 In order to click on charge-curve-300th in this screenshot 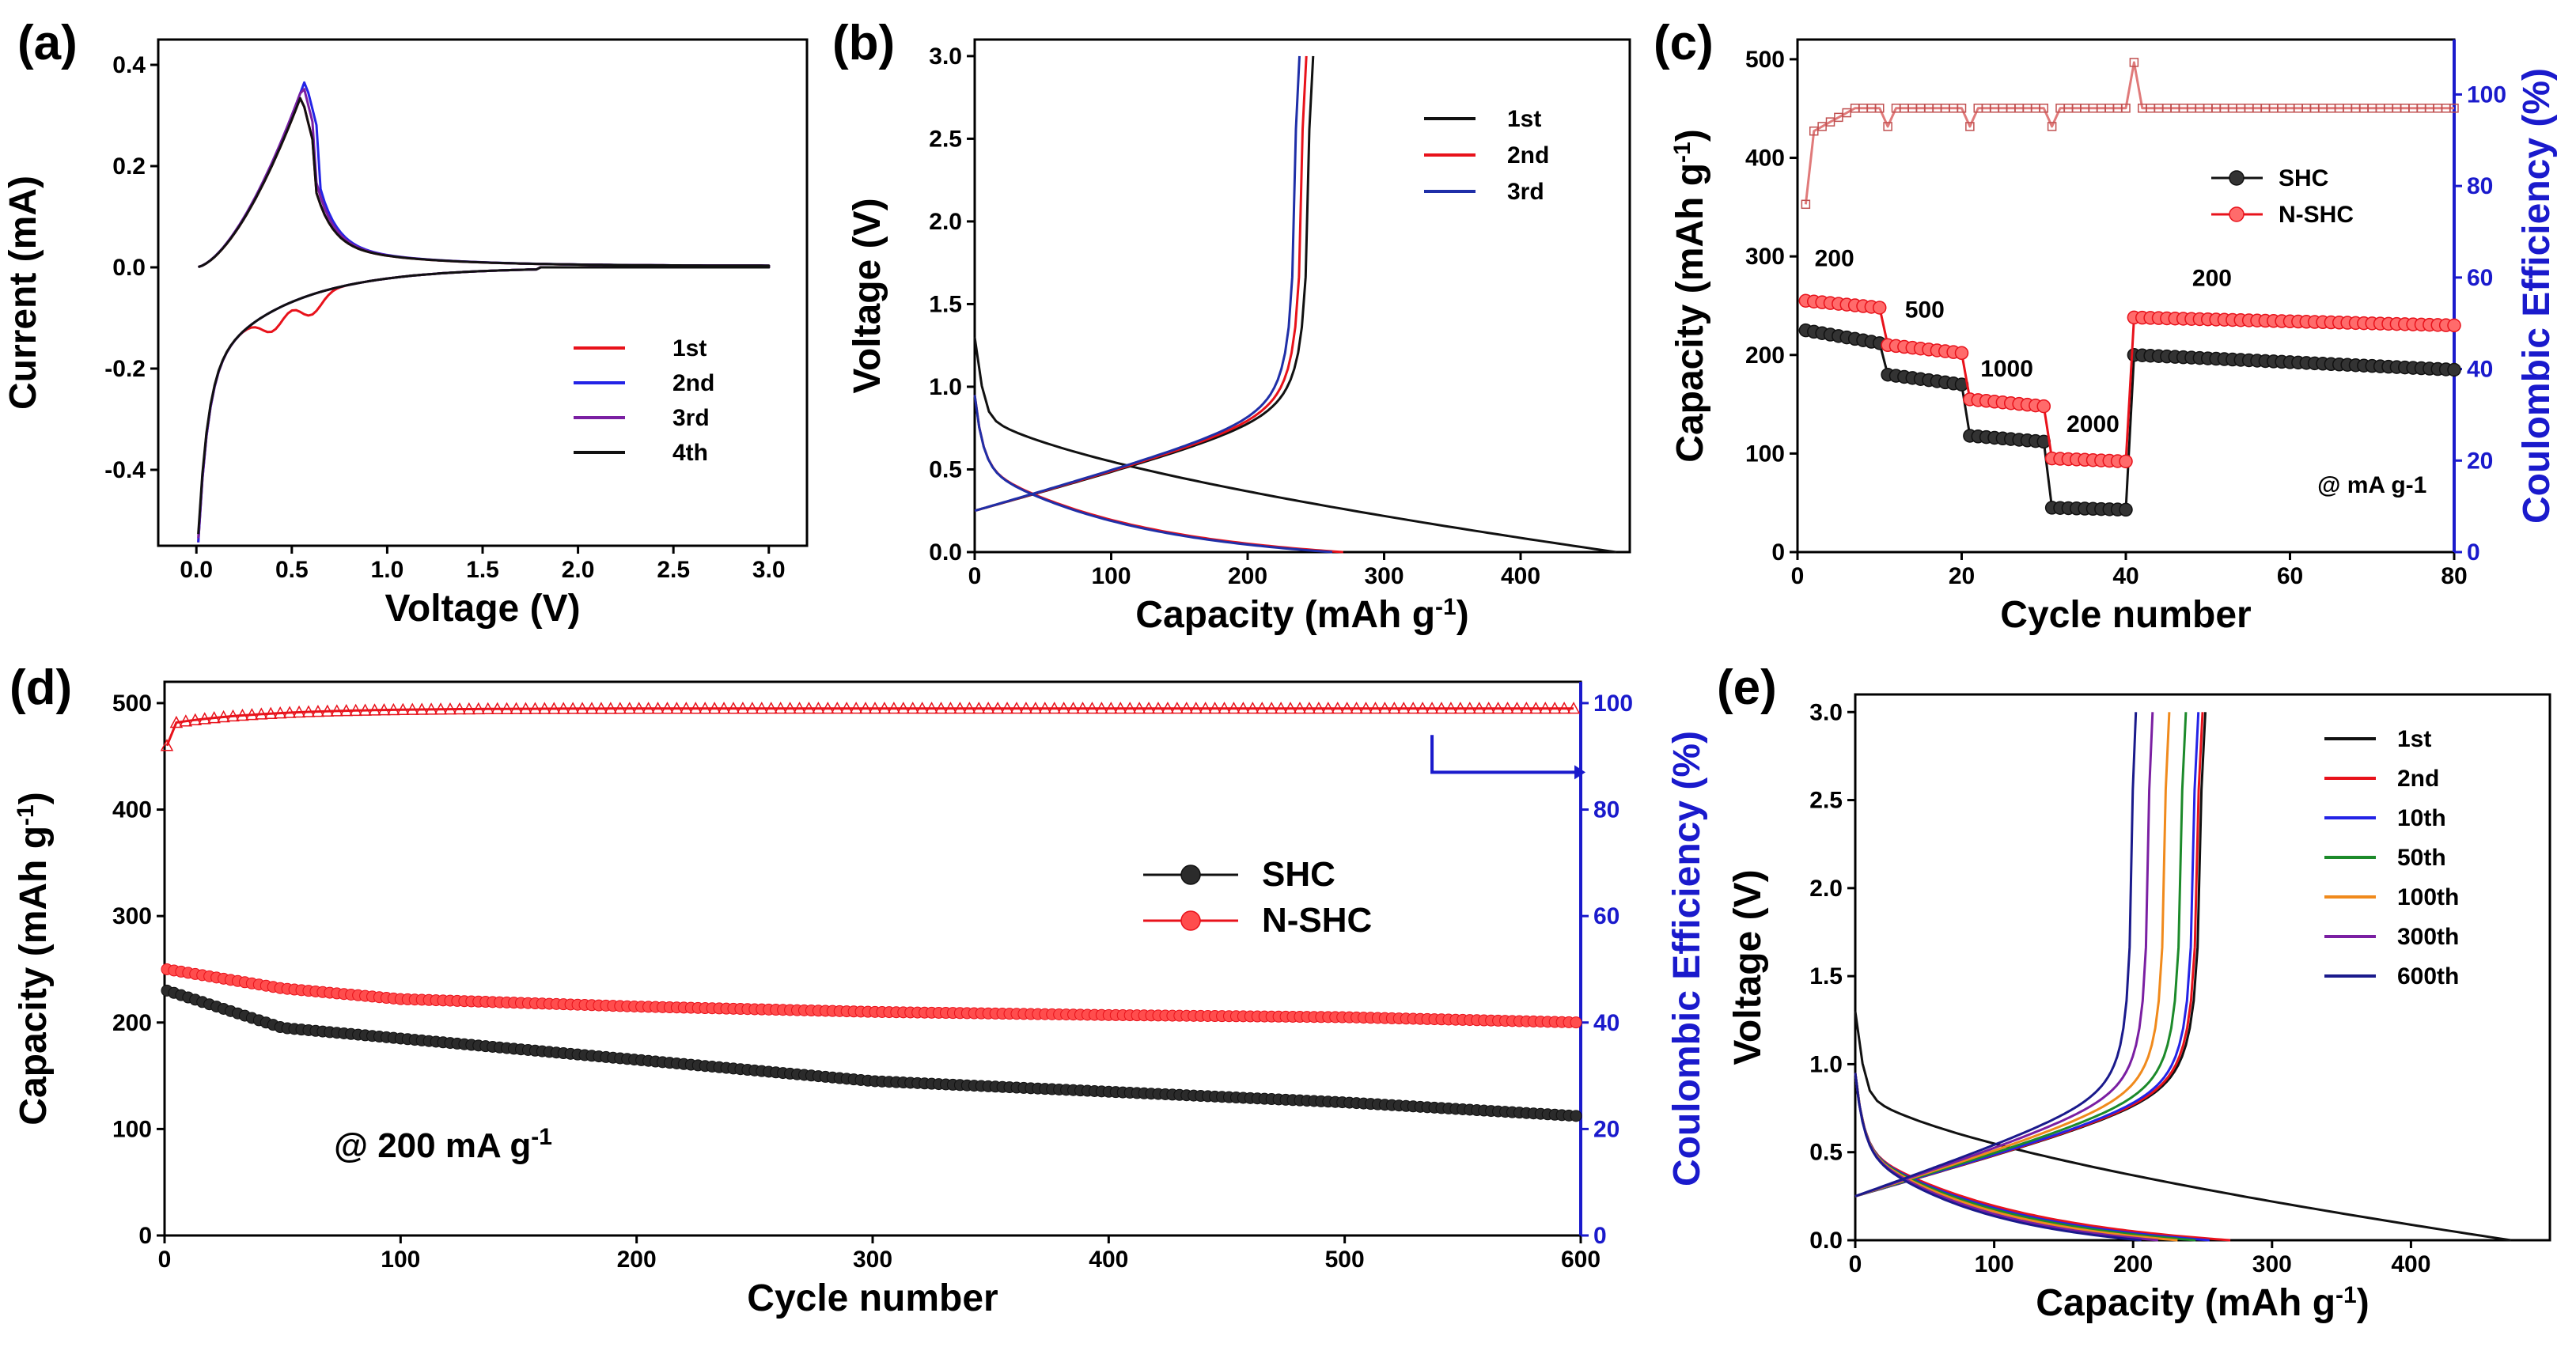, I will do `click(2004, 955)`.